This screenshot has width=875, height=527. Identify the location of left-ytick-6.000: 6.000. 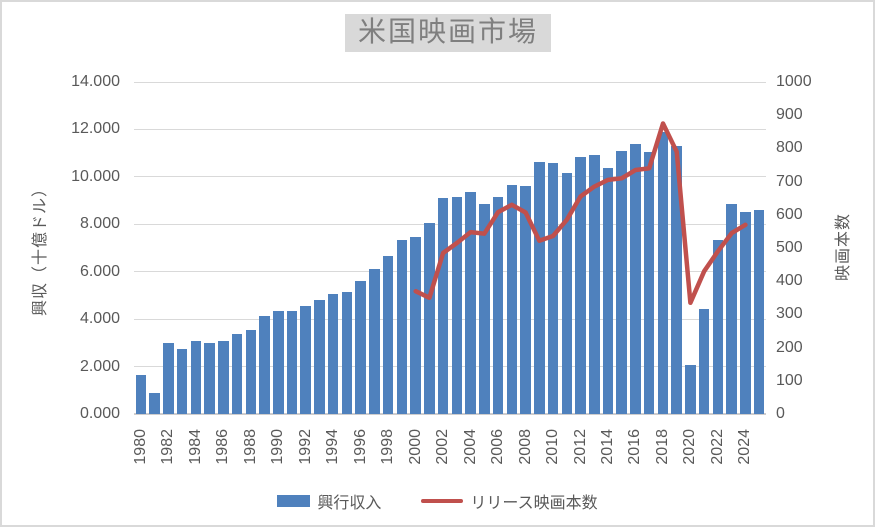
(99, 271).